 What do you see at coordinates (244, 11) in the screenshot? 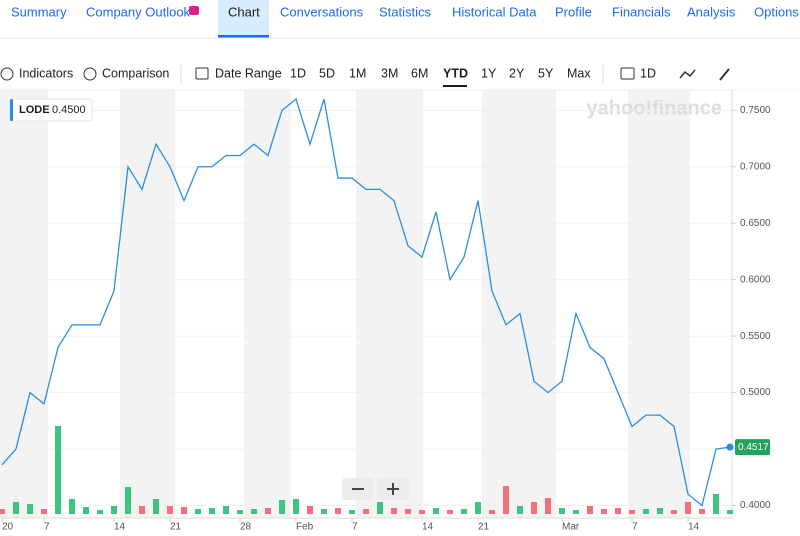
I see `tab: Chart` at bounding box center [244, 11].